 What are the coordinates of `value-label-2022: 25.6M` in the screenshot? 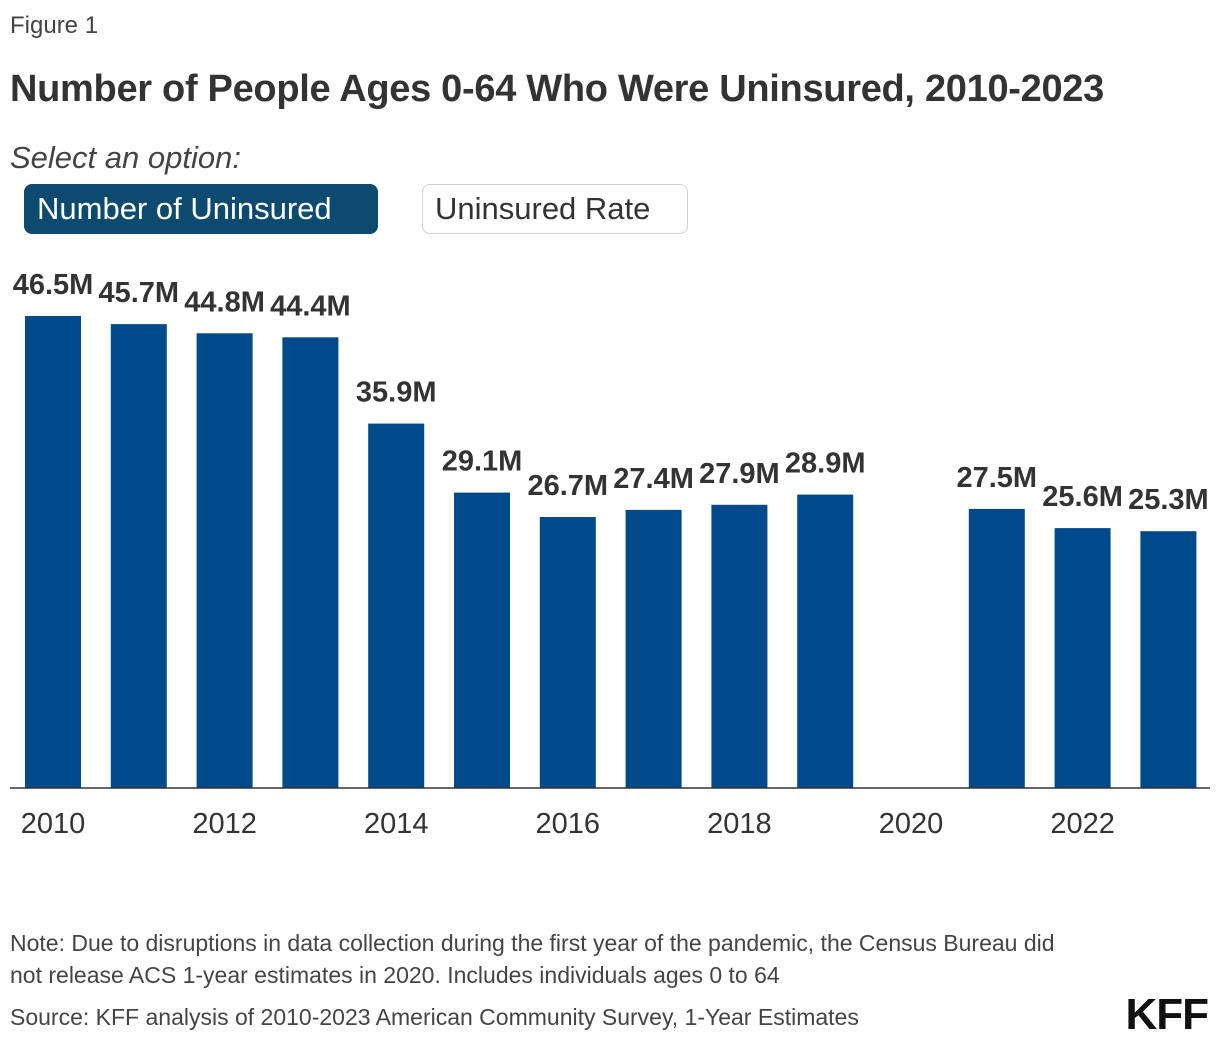 It's located at (1082, 497).